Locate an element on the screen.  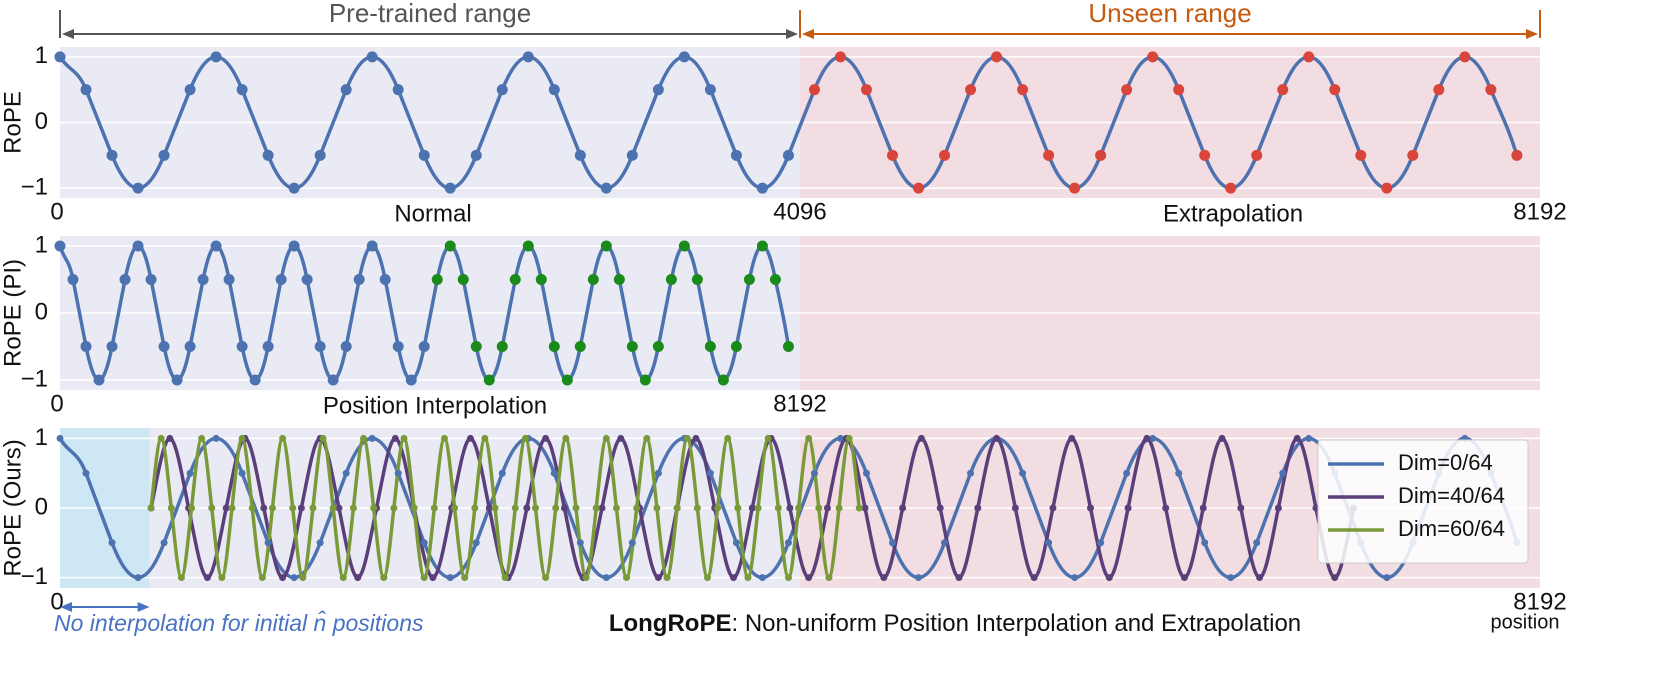
caption-bold: LongRoPE is located at coordinates (670, 623).